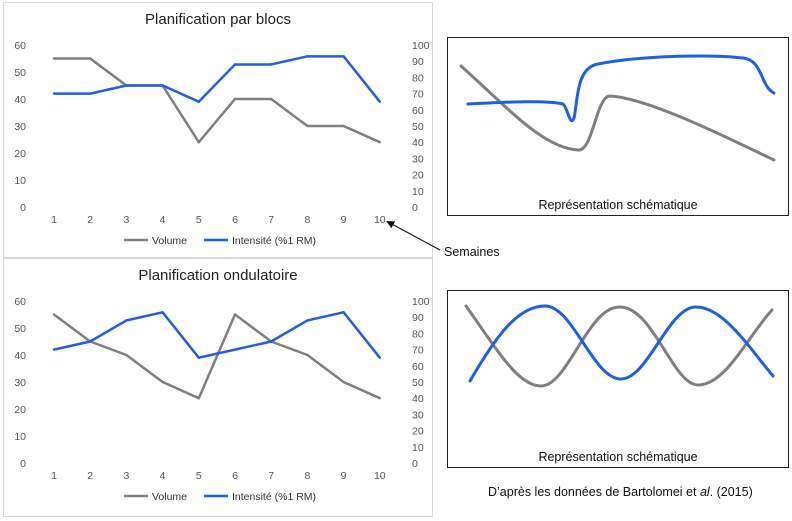 This screenshot has height=521, width=792. Describe the element at coordinates (418, 383) in the screenshot. I see `y-right-tick-label: 50` at that location.